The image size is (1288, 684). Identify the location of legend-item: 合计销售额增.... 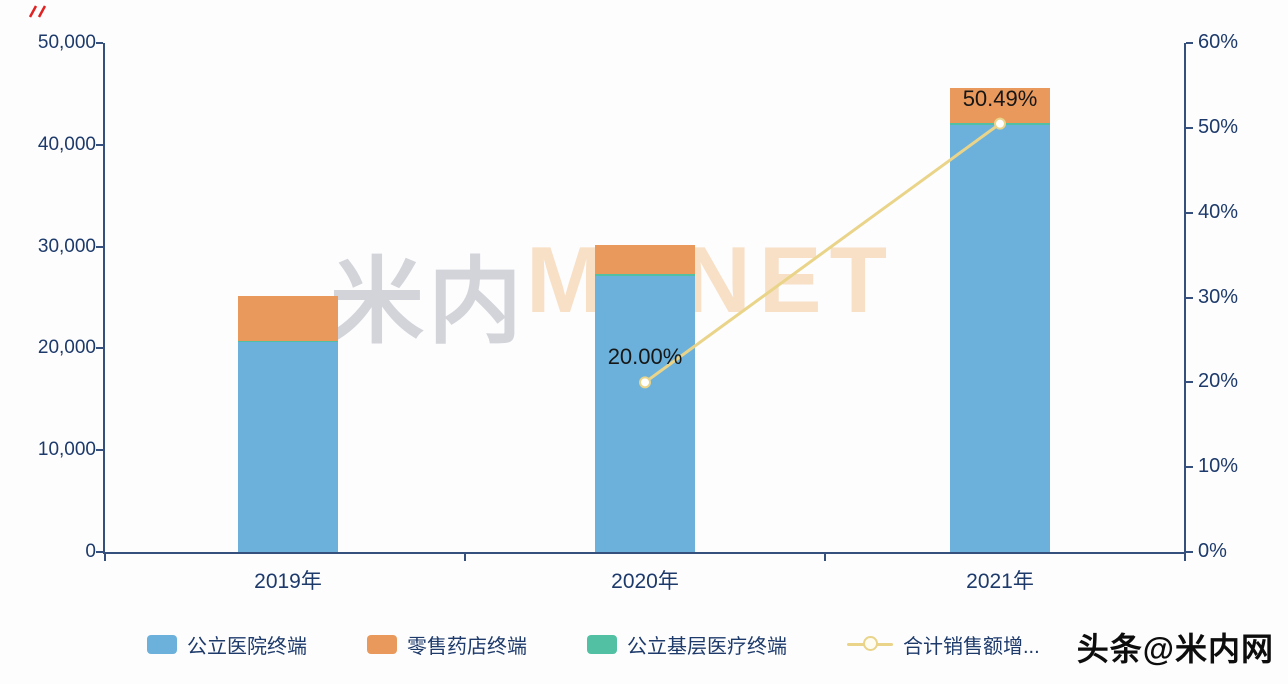
(943, 644).